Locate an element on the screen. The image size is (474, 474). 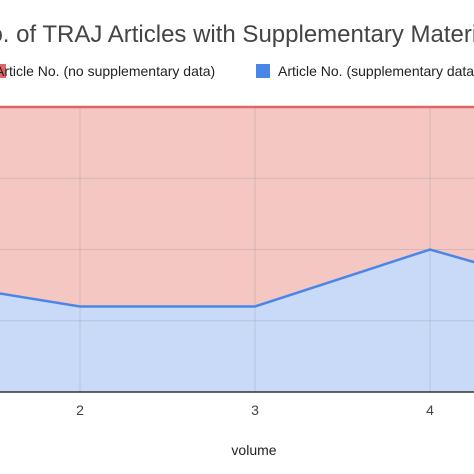
legend-swatch-no-supplementary is located at coordinates (3, 71).